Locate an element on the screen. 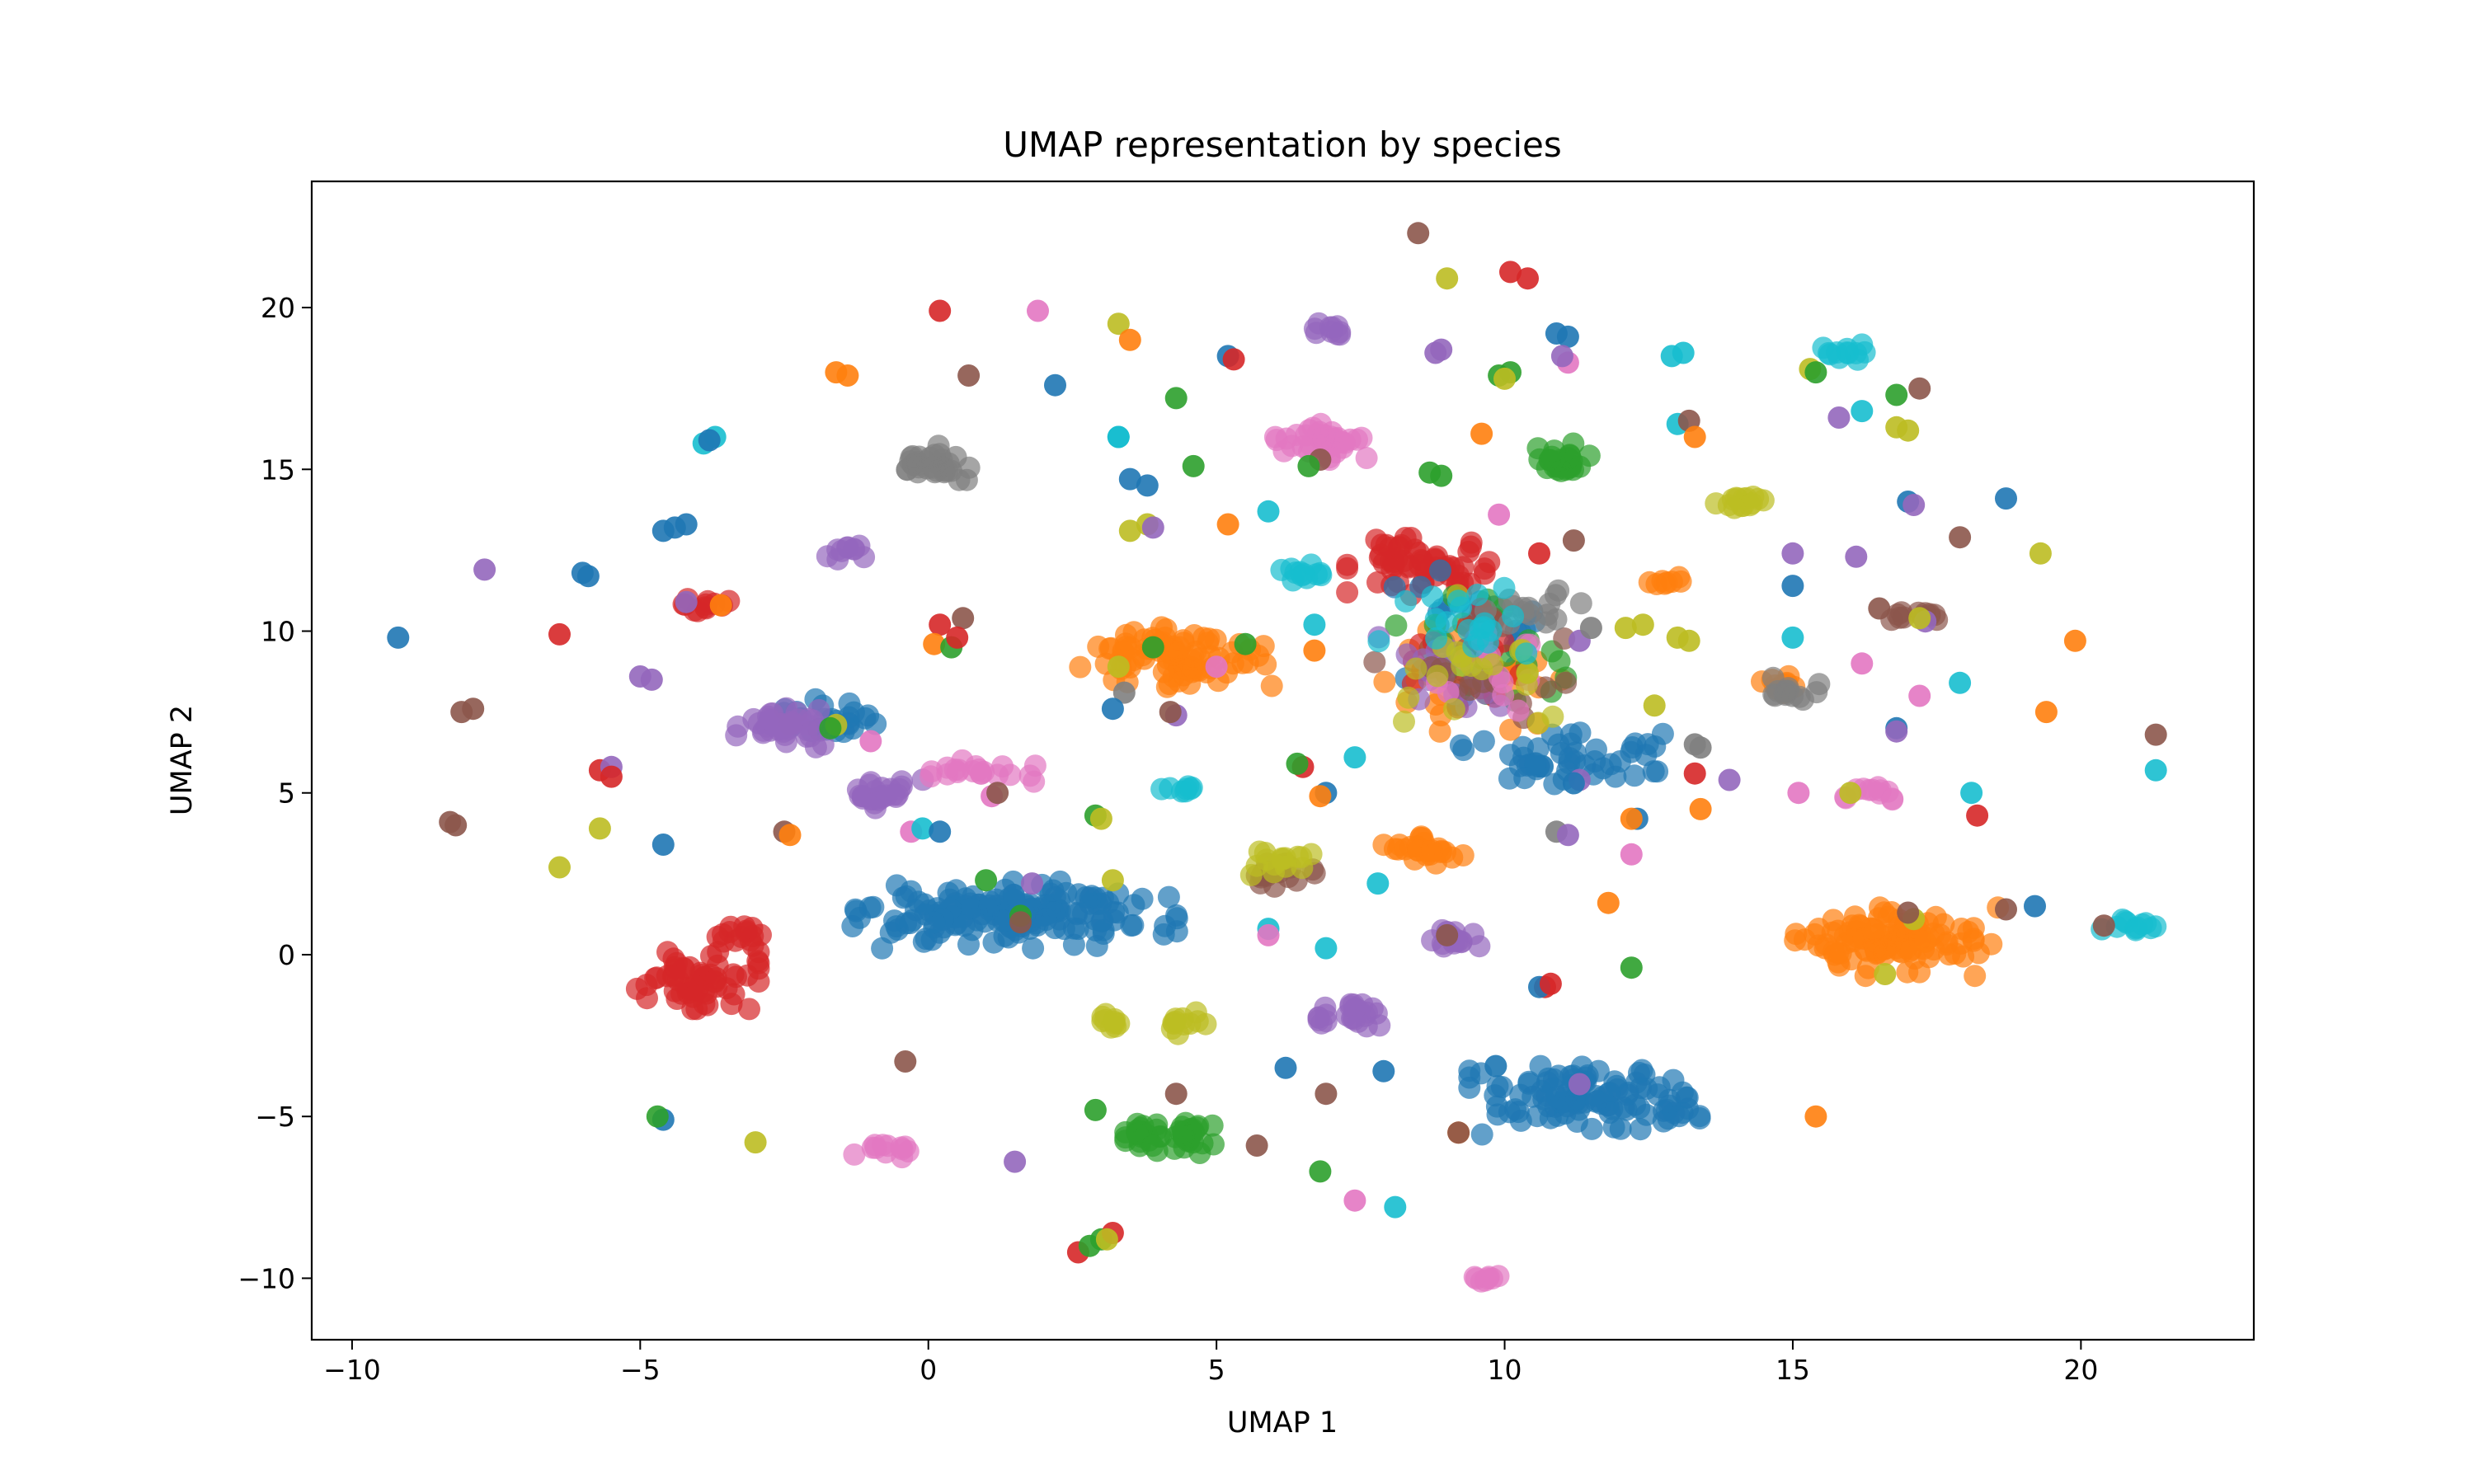 This screenshot has width=2474, height=1484. y-tick-label: 0 is located at coordinates (286, 955).